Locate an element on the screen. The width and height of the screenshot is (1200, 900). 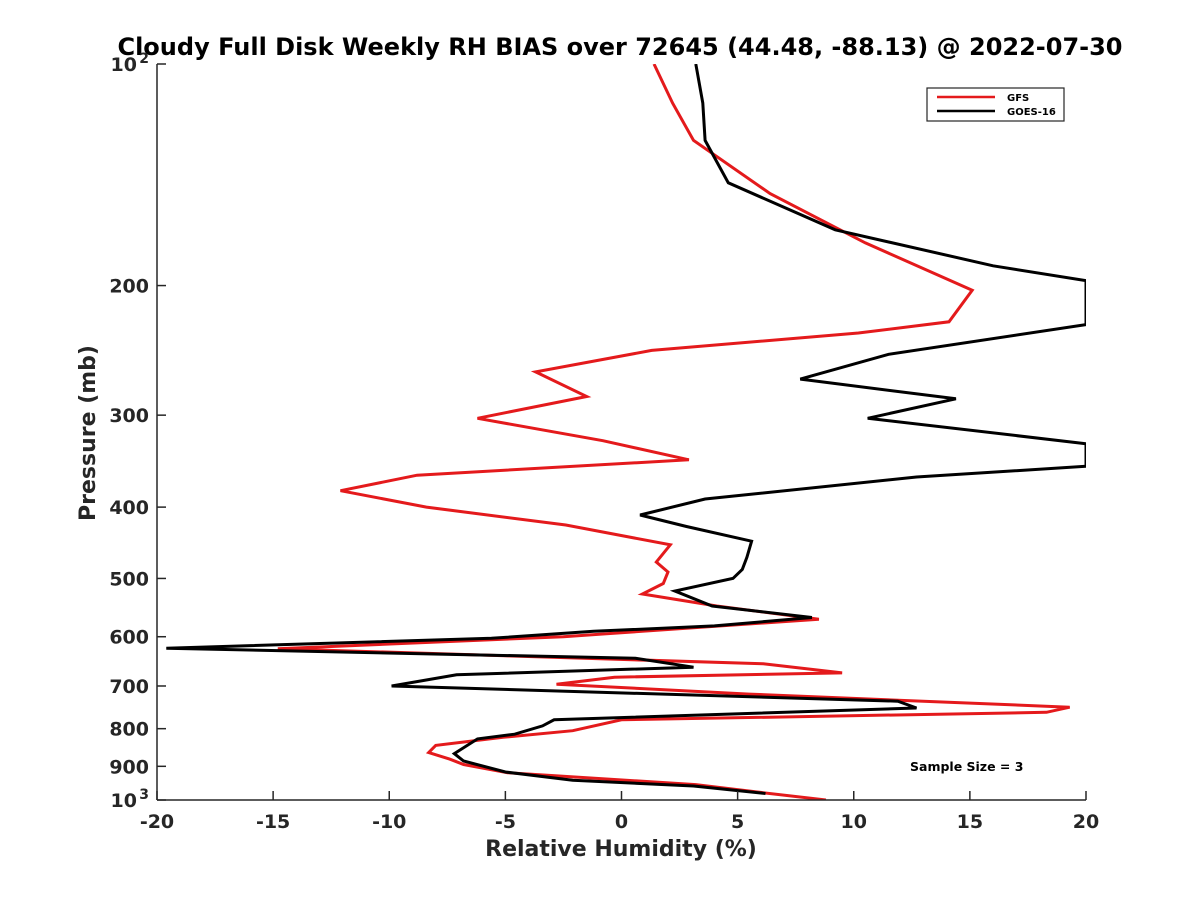
y-axis-label: Pressure (mb) is located at coordinates (88, 433).